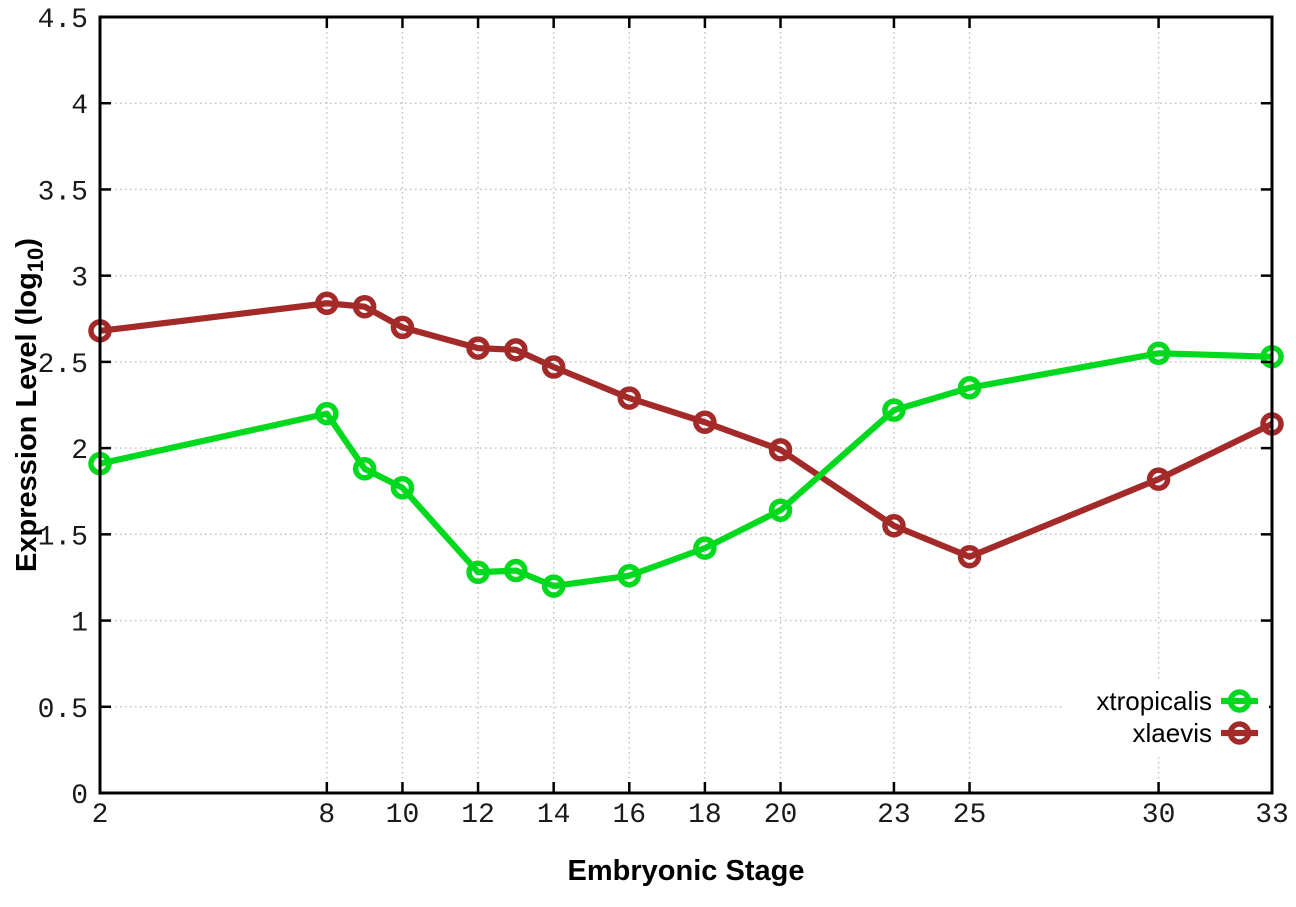 The image size is (1296, 907). What do you see at coordinates (100, 815) in the screenshot?
I see `x-tick-label: 2` at bounding box center [100, 815].